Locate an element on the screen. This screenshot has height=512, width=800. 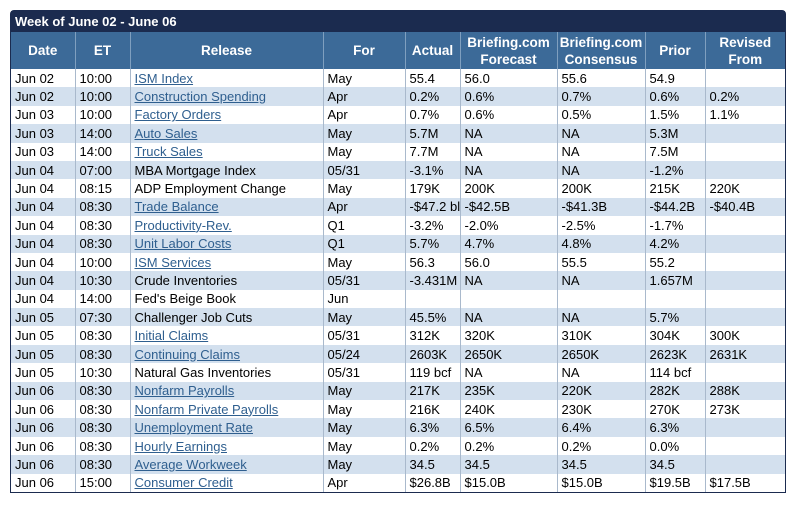
release-link: Construction Spending is located at coordinates (200, 97).